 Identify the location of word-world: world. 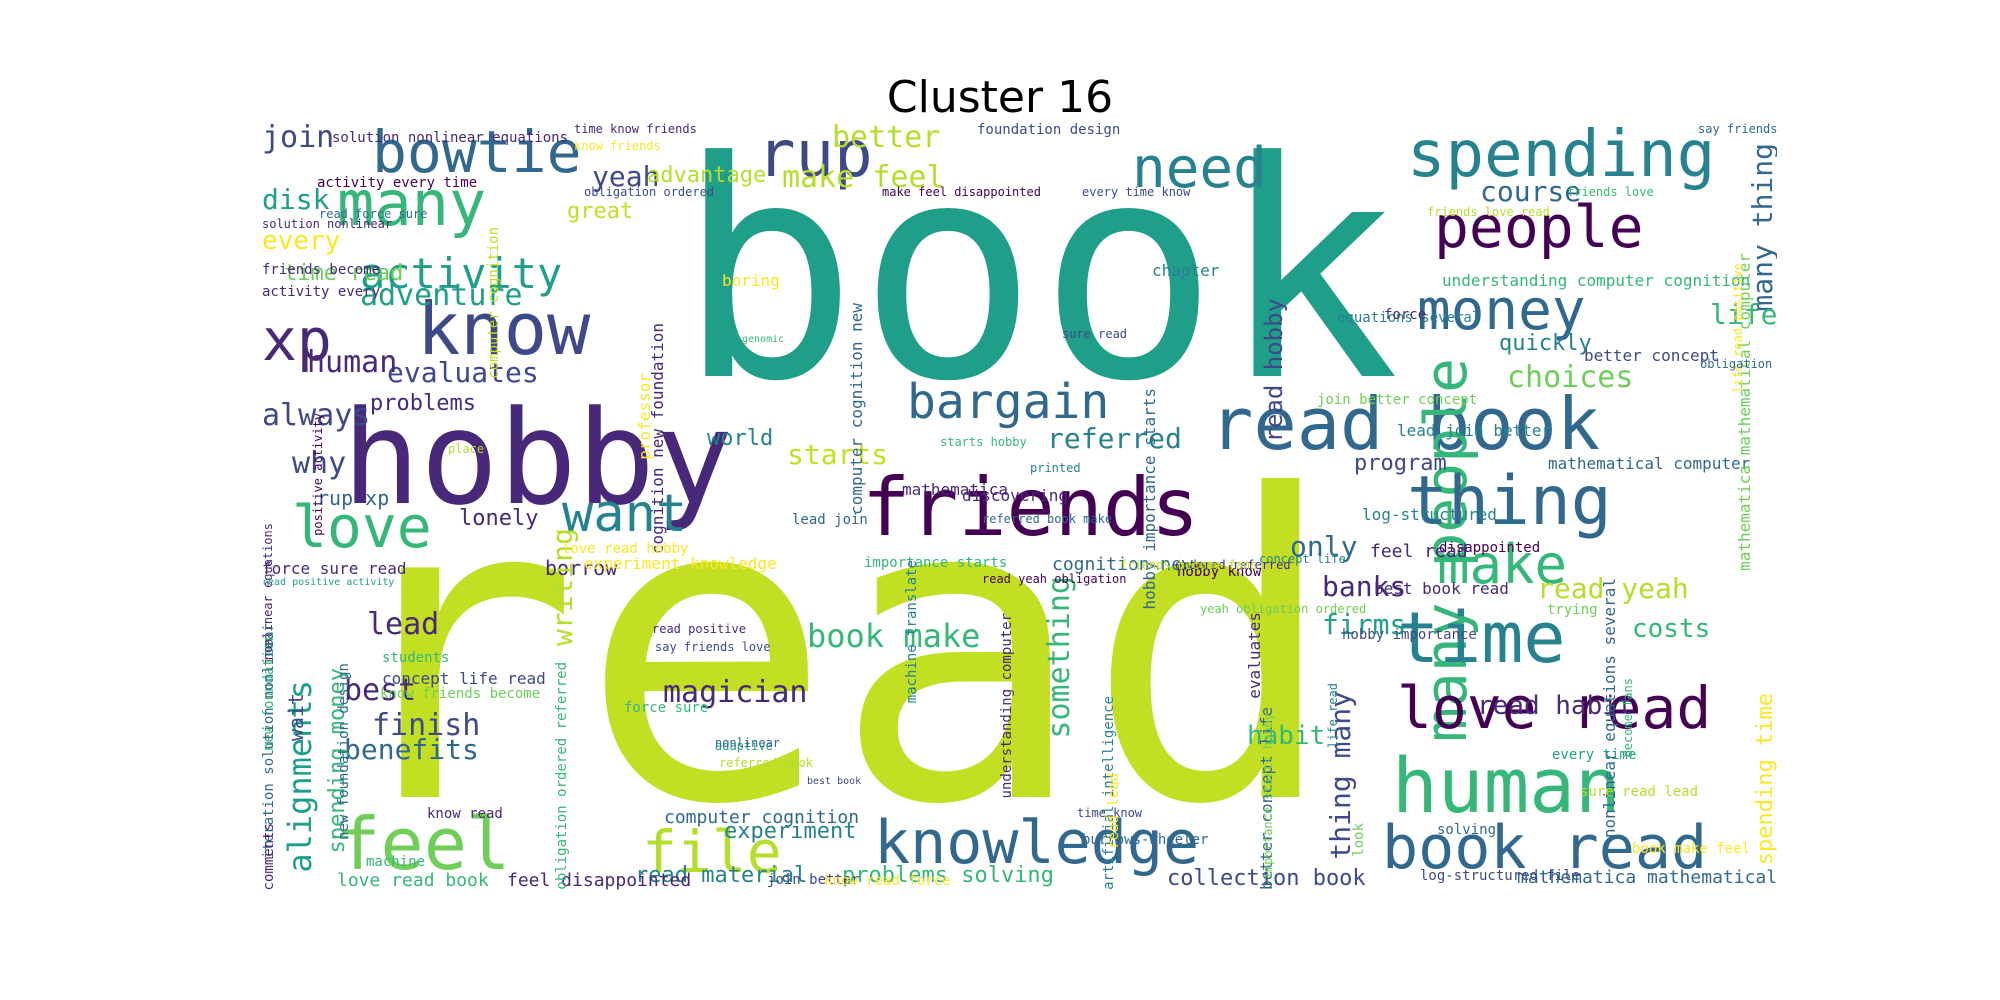
(740, 438).